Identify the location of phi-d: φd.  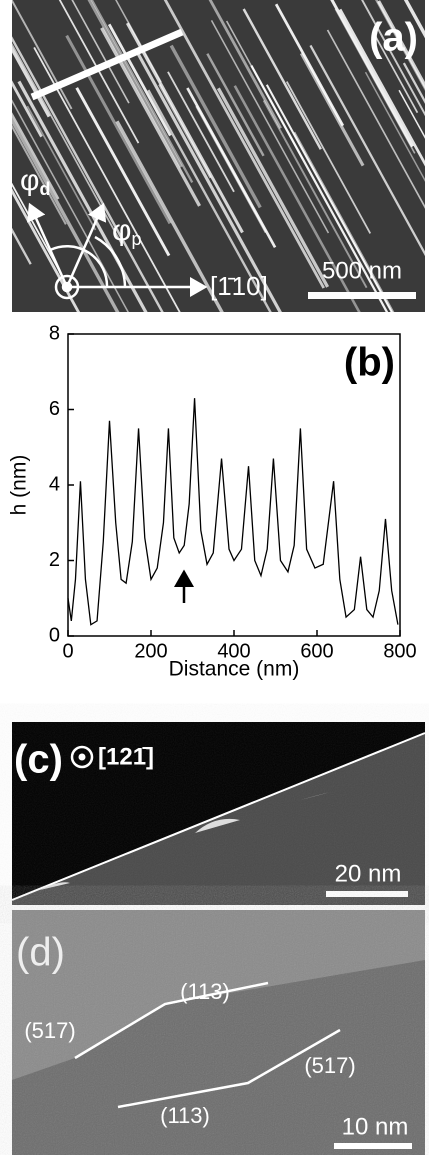
(35, 181).